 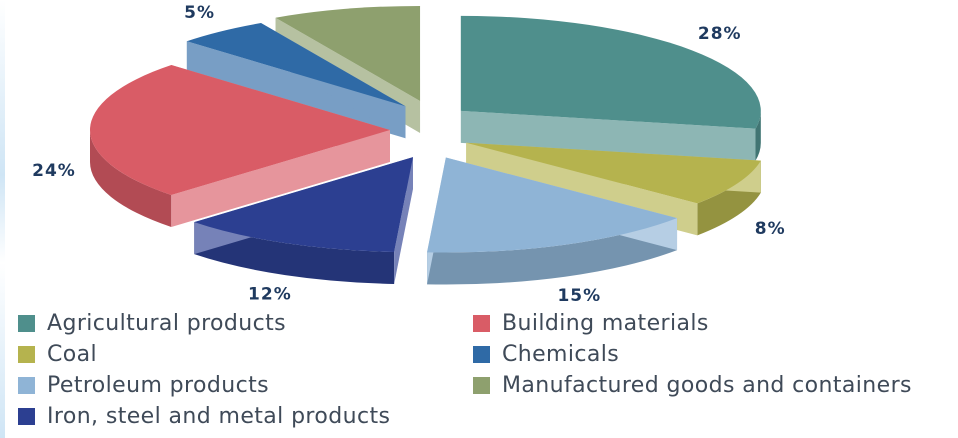 I want to click on slice-iron-steel-and-metal-products, so click(x=303, y=220).